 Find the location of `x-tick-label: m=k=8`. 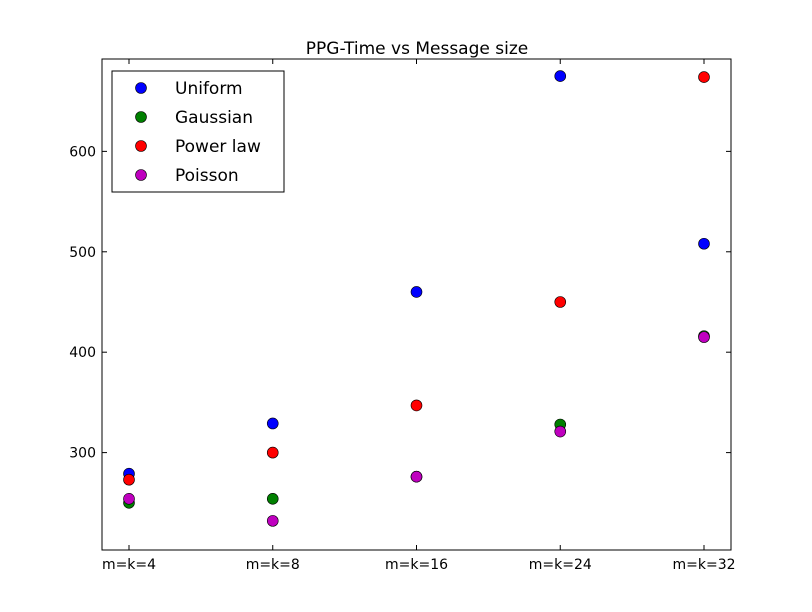

x-tick-label: m=k=8 is located at coordinates (273, 565).